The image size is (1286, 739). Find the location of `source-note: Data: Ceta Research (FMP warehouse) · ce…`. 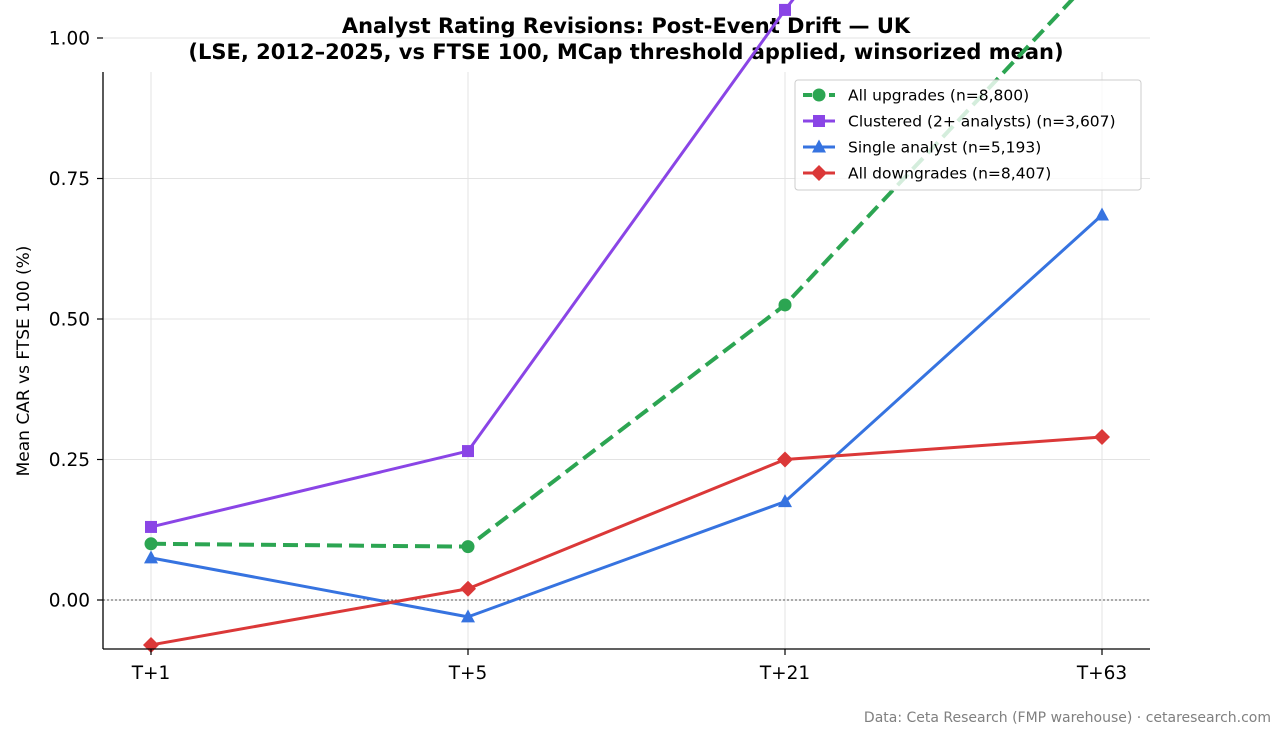

source-note: Data: Ceta Research (FMP warehouse) · ce… is located at coordinates (1067, 718).